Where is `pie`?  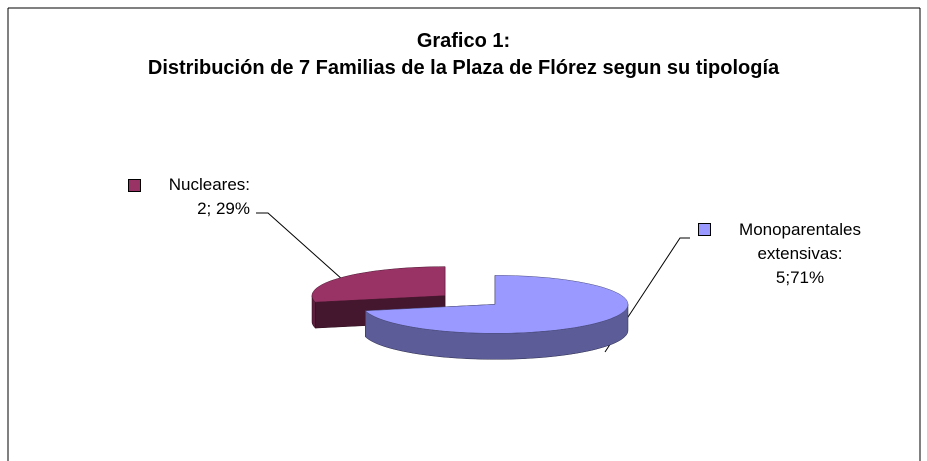 pie is located at coordinates (470, 313).